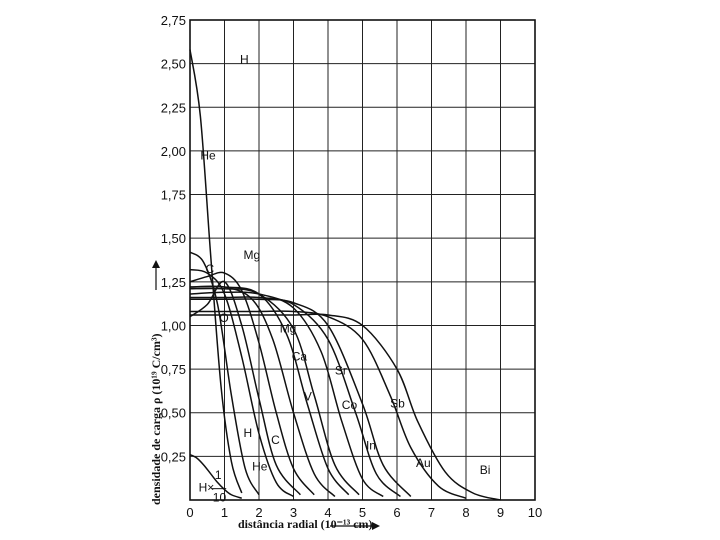  Describe the element at coordinates (173, 64) in the screenshot. I see `y-tick-label: 2,50` at that location.